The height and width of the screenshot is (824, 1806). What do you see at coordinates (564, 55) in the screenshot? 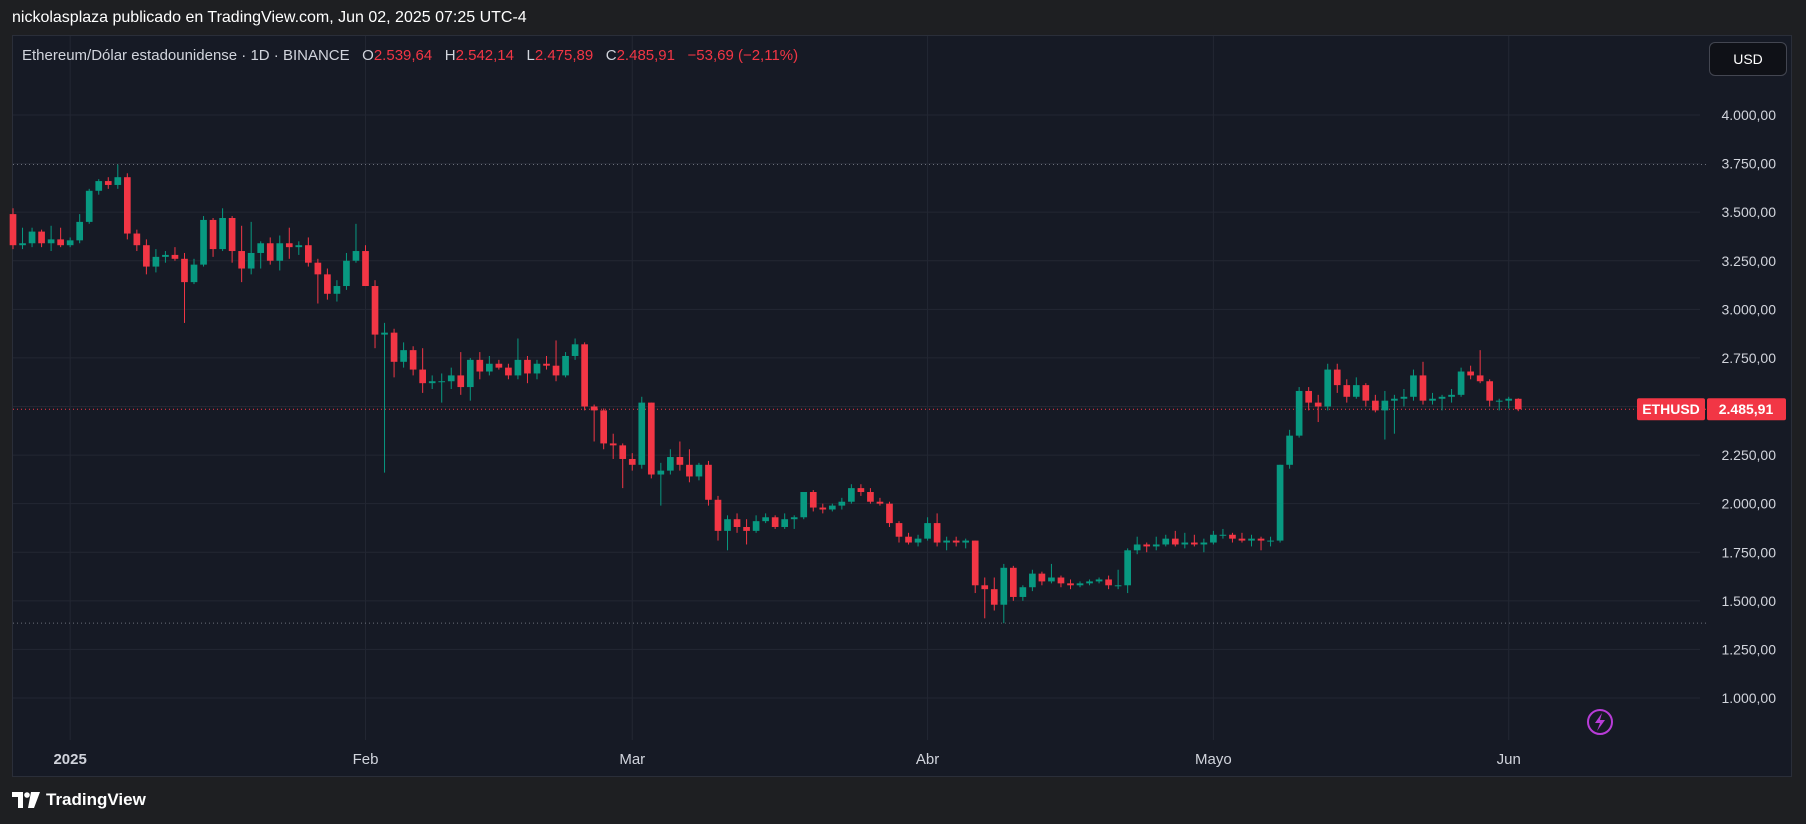
I see `low-value: 2.475,89` at bounding box center [564, 55].